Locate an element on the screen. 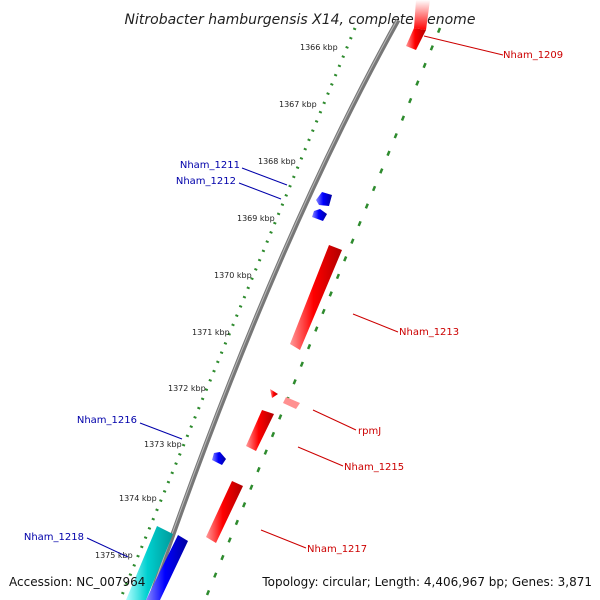  tick-label: 1375 kbp is located at coordinates (114, 555).